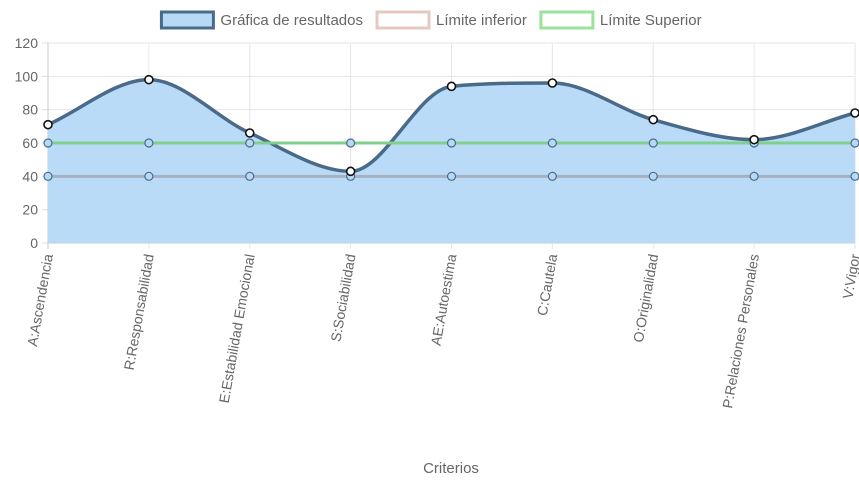 The height and width of the screenshot is (484, 859). What do you see at coordinates (30, 176) in the screenshot?
I see `y-tick-label: 40` at bounding box center [30, 176].